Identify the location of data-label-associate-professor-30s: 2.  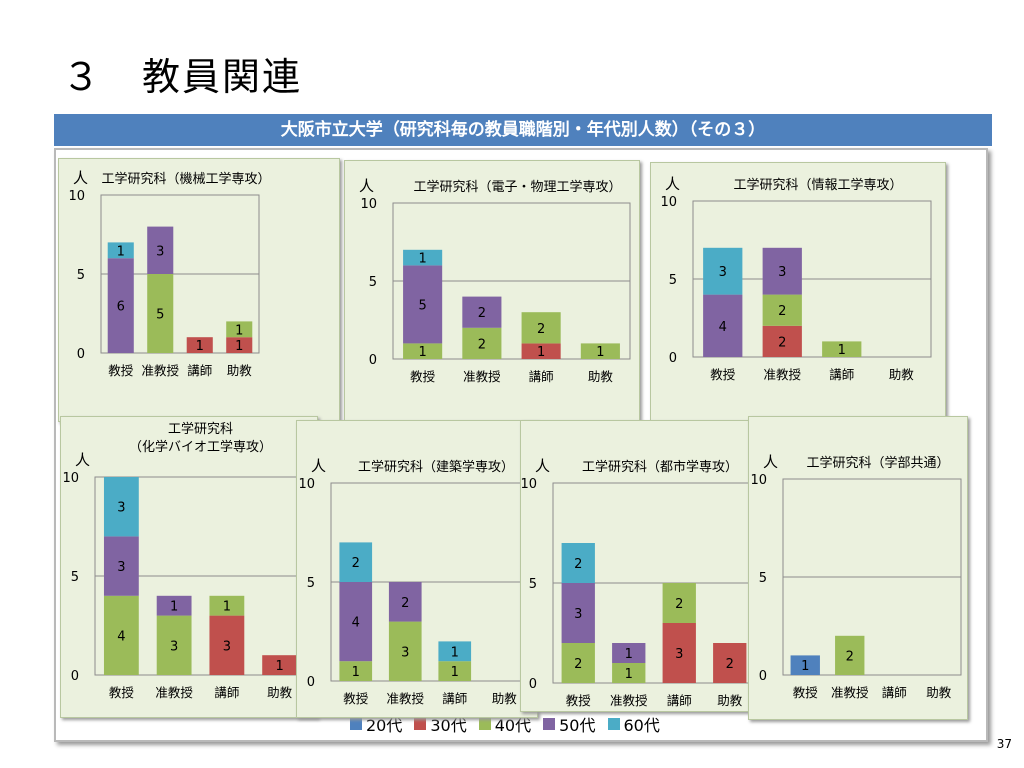
(782, 342).